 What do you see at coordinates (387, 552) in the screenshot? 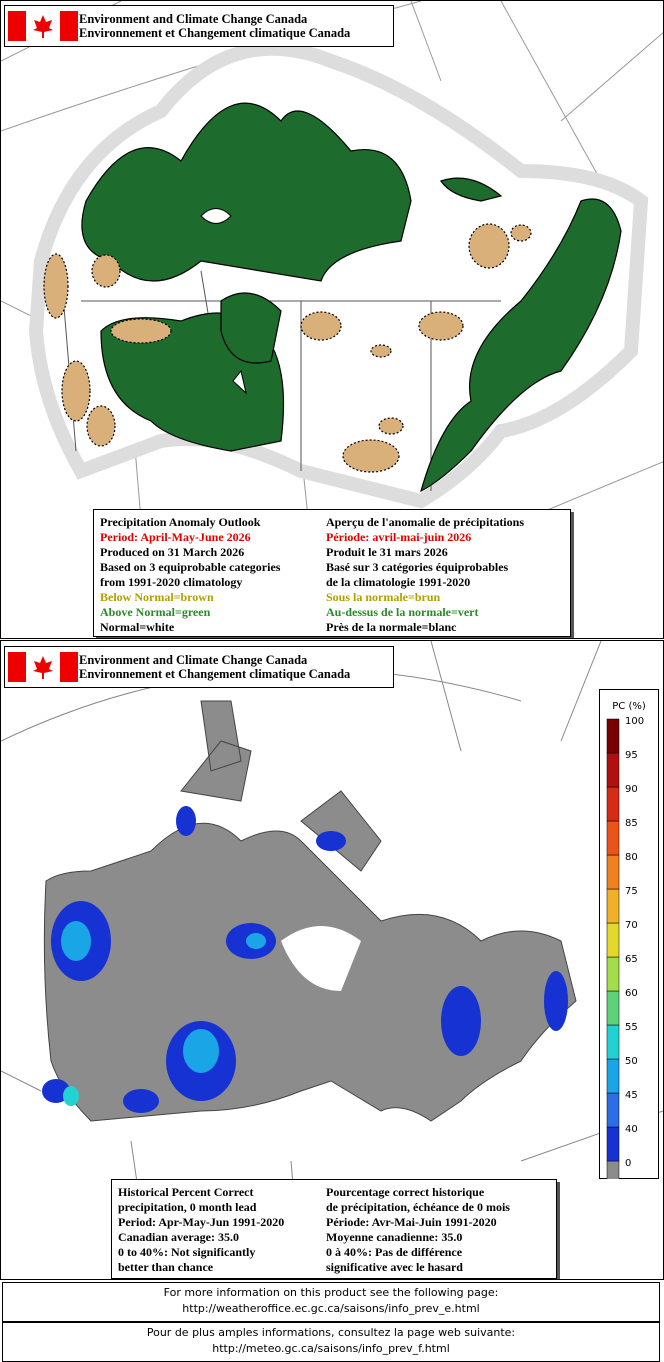
I see `legend-line: Produit le 31 mars 2026` at bounding box center [387, 552].